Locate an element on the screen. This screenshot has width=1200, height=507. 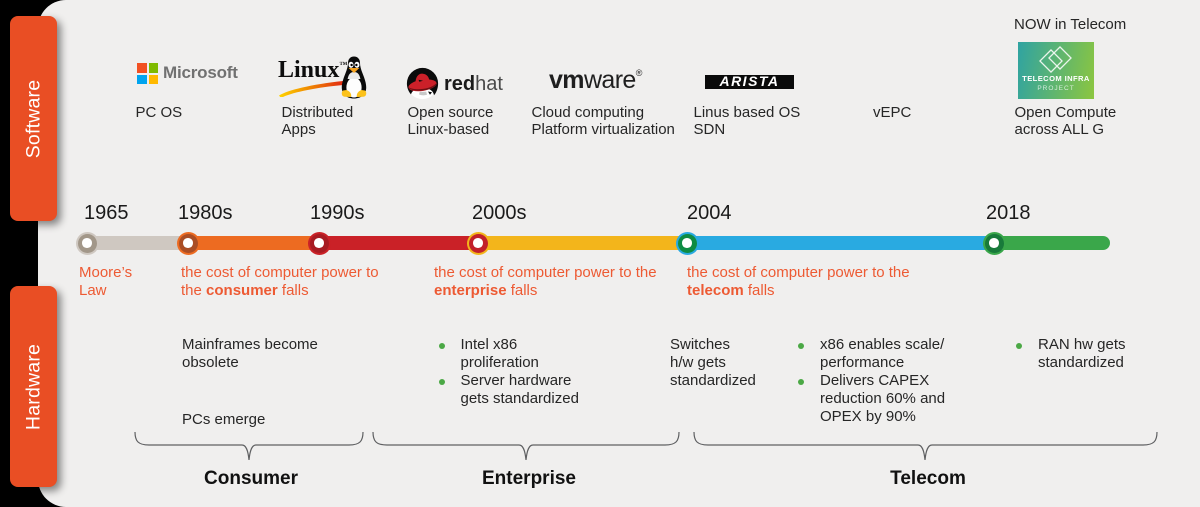
svg-text: PROJECT is located at coordinates (1055, 88).